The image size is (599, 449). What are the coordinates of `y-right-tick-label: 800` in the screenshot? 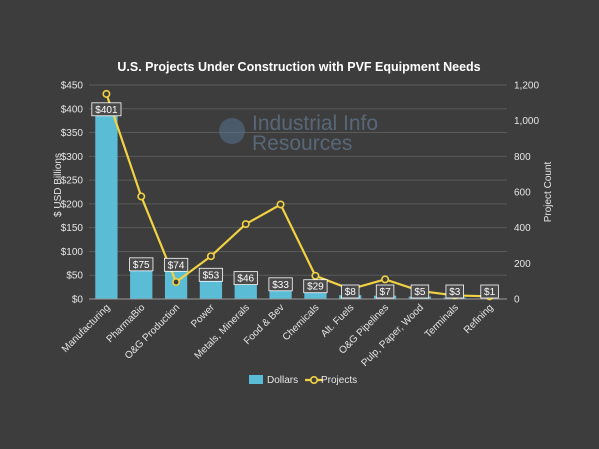 It's located at (522, 157).